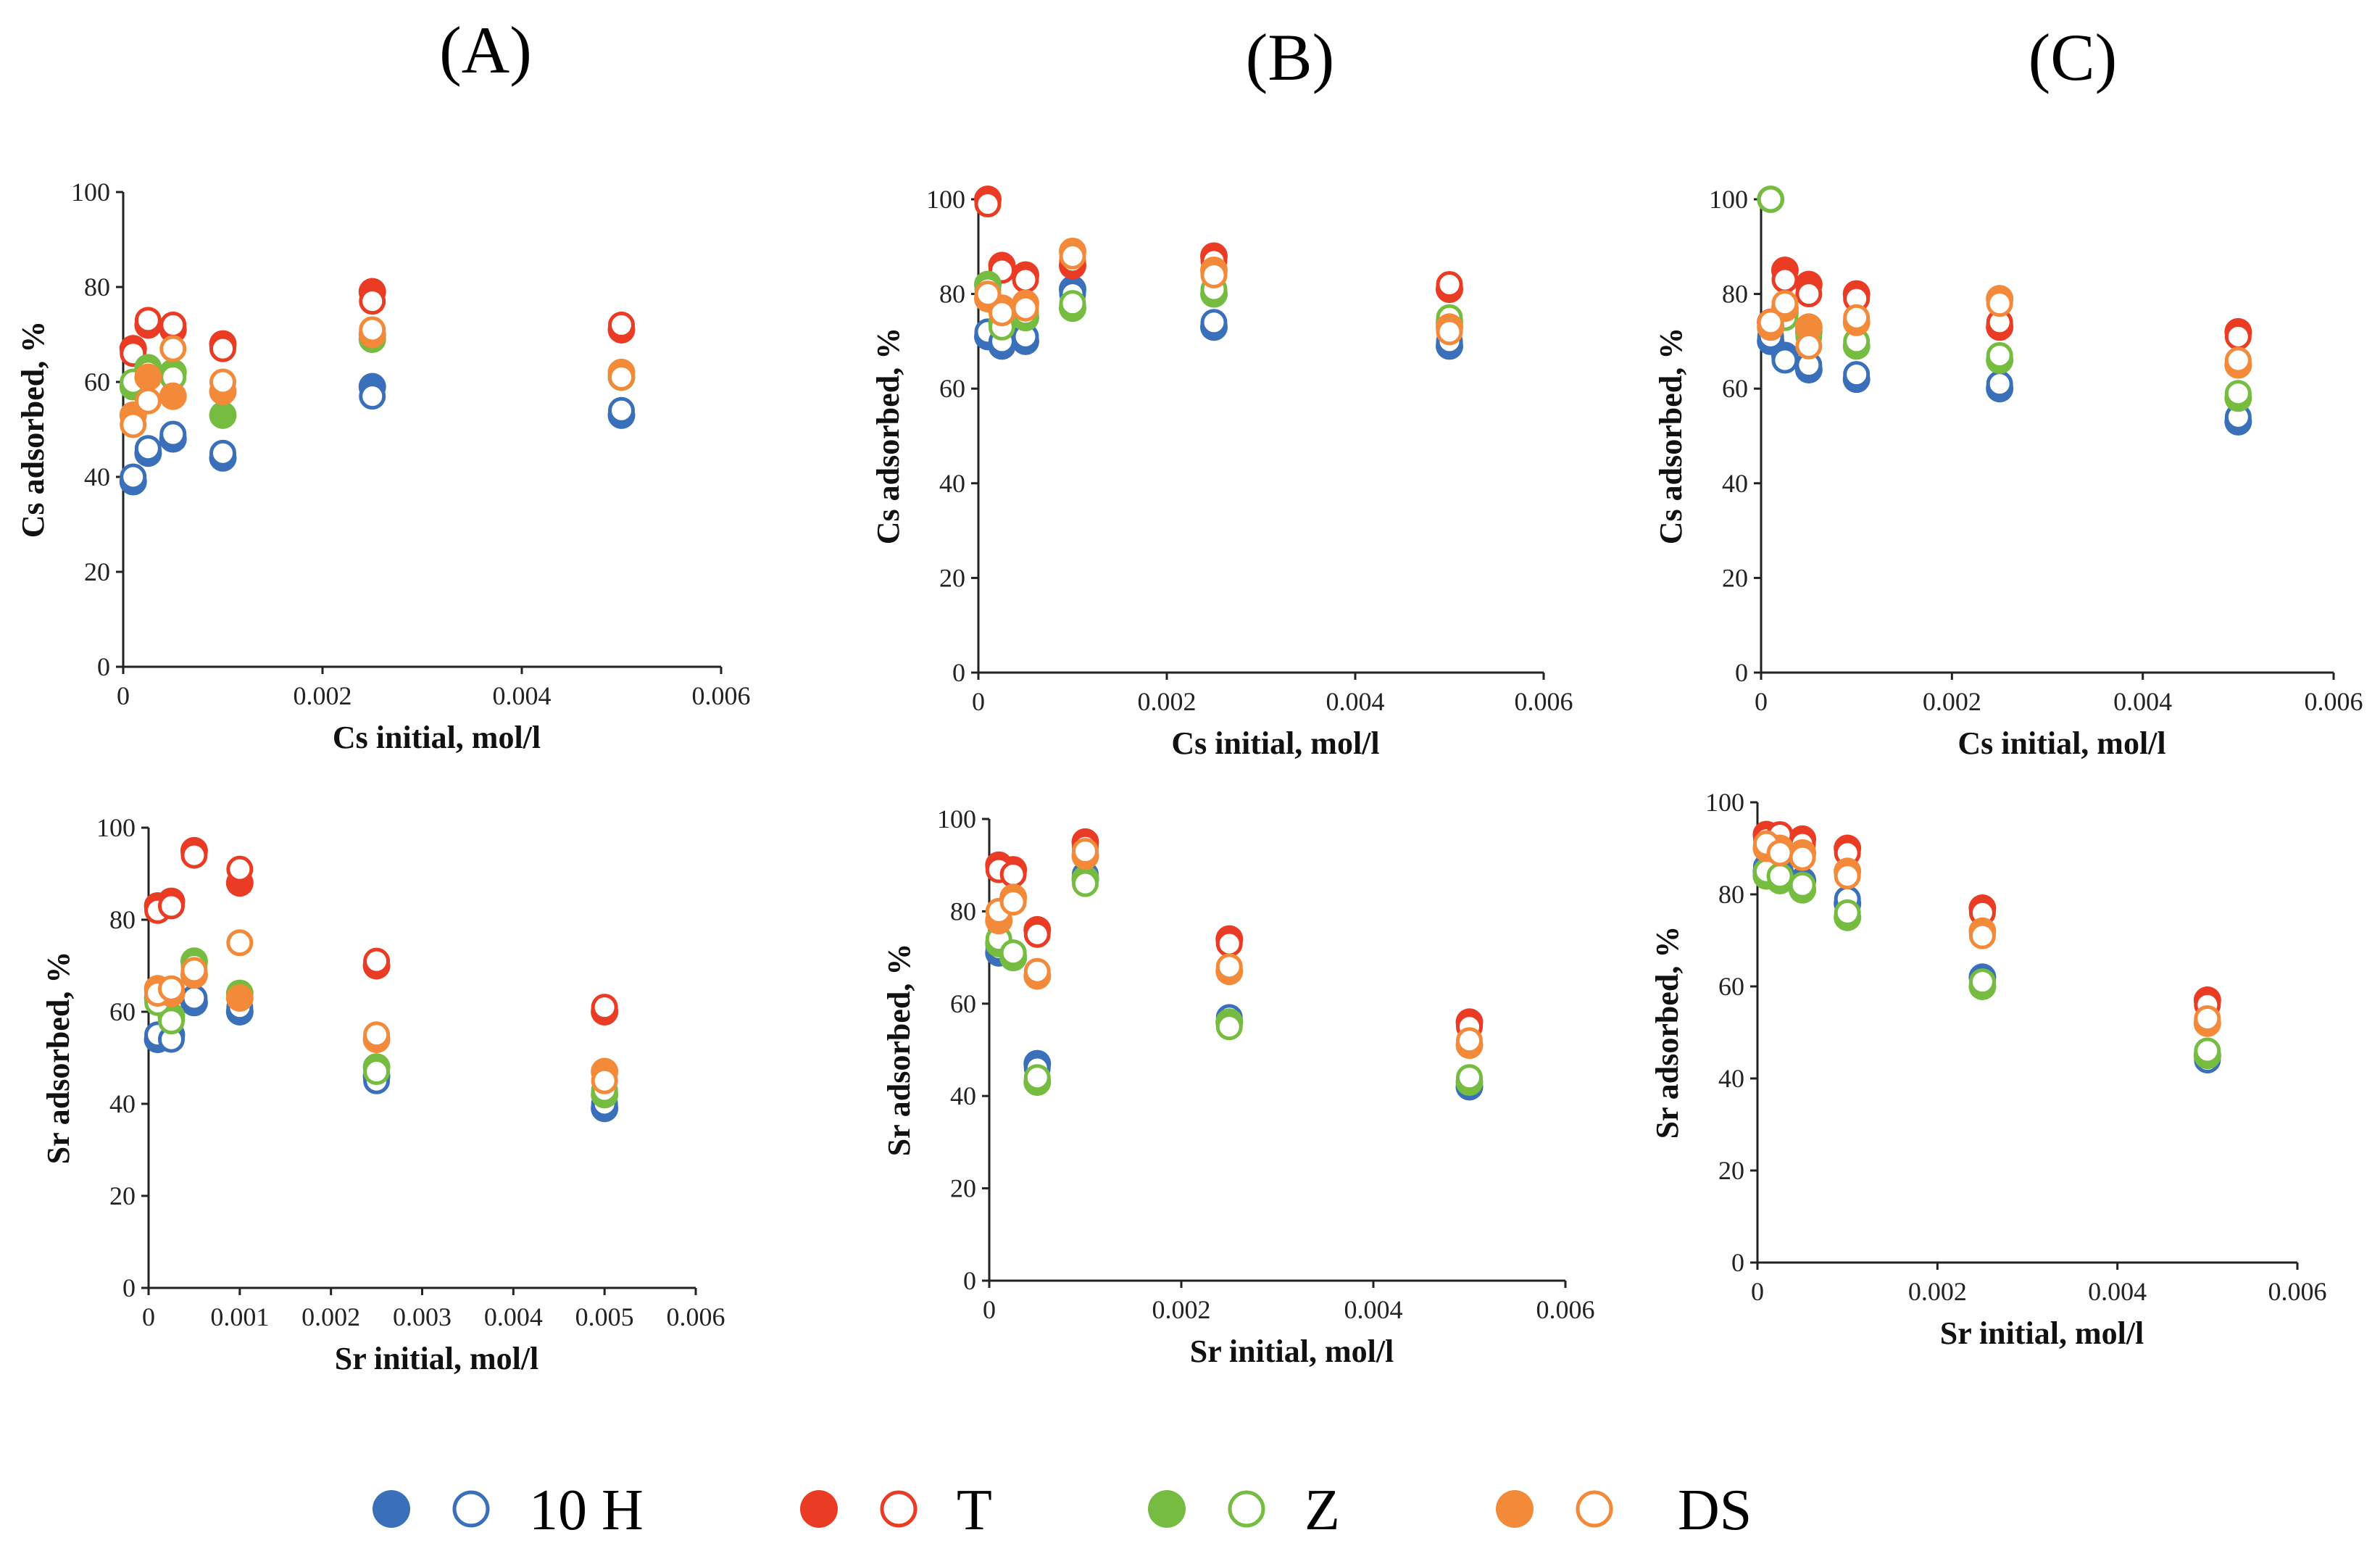 Image resolution: width=2380 pixels, height=1551 pixels. What do you see at coordinates (422, 1317) in the screenshot?
I see `x-tick-label: 0.003` at bounding box center [422, 1317].